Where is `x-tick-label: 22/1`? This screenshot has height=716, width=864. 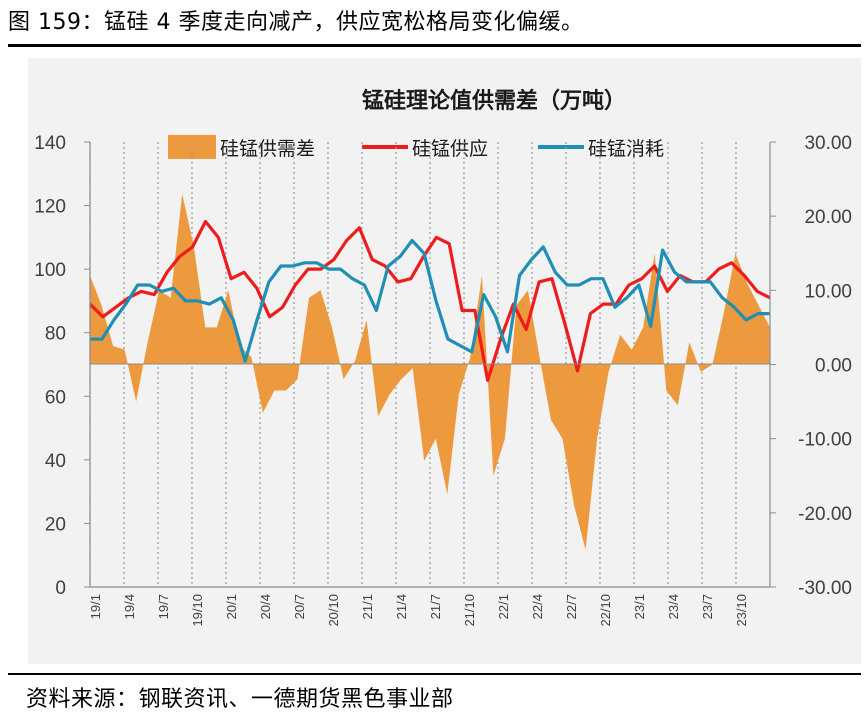
x-tick-label: 22/1 is located at coordinates (503, 606).